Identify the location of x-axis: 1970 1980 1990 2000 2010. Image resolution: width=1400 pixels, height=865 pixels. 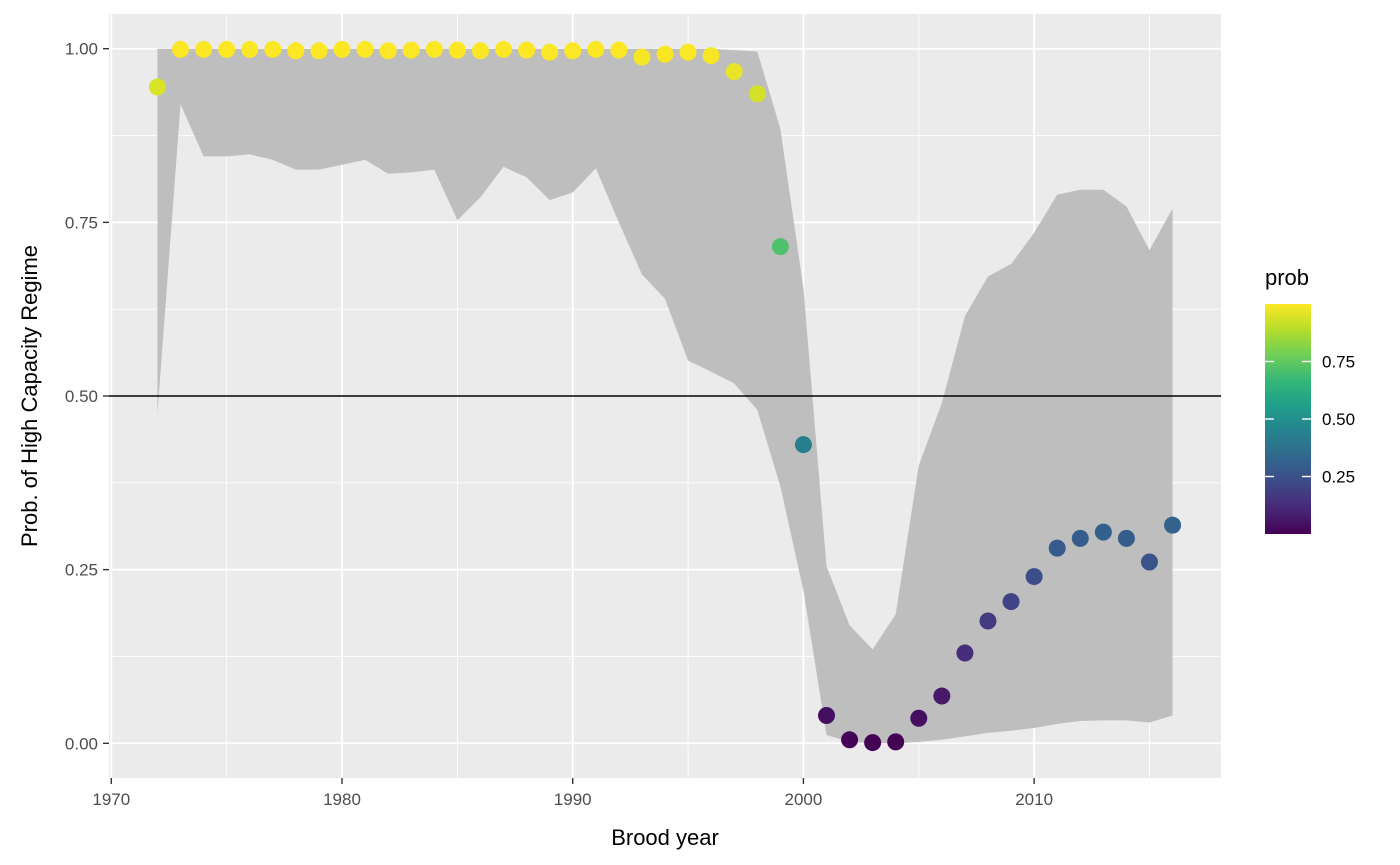
(572, 793).